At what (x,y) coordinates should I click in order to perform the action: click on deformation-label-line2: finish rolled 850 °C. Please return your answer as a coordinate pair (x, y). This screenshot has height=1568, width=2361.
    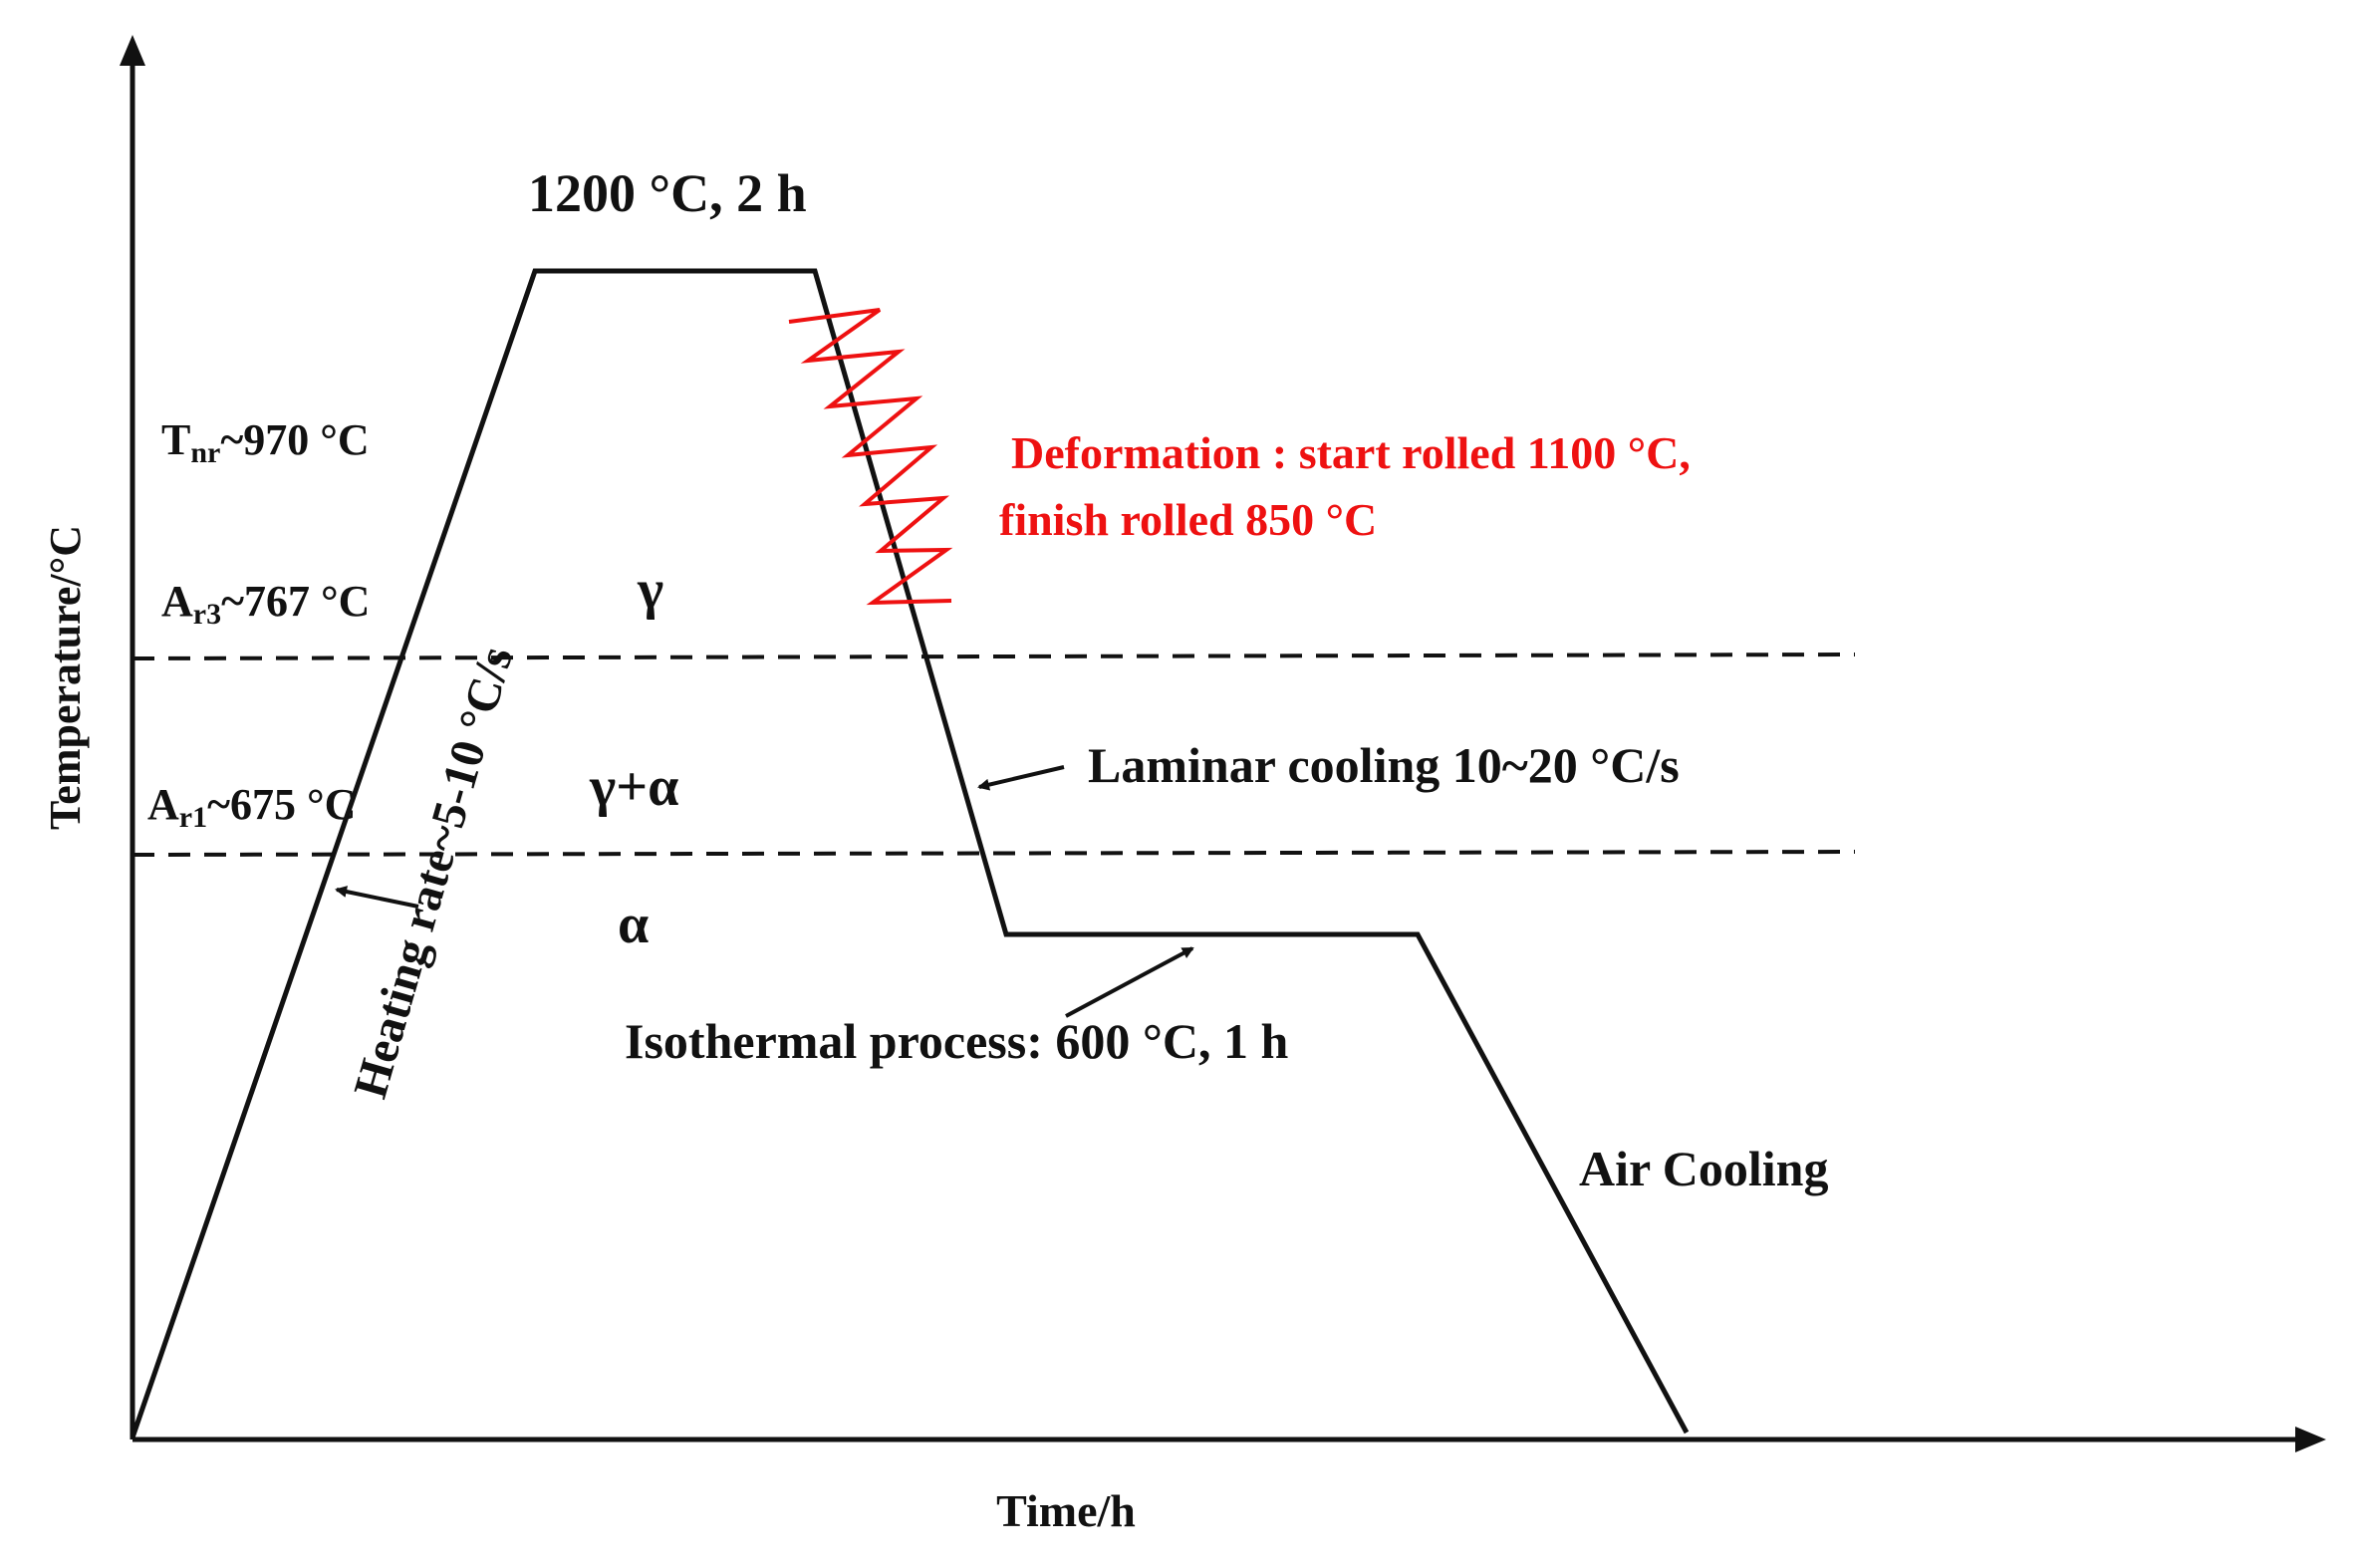
    Looking at the image, I should click on (1188, 519).